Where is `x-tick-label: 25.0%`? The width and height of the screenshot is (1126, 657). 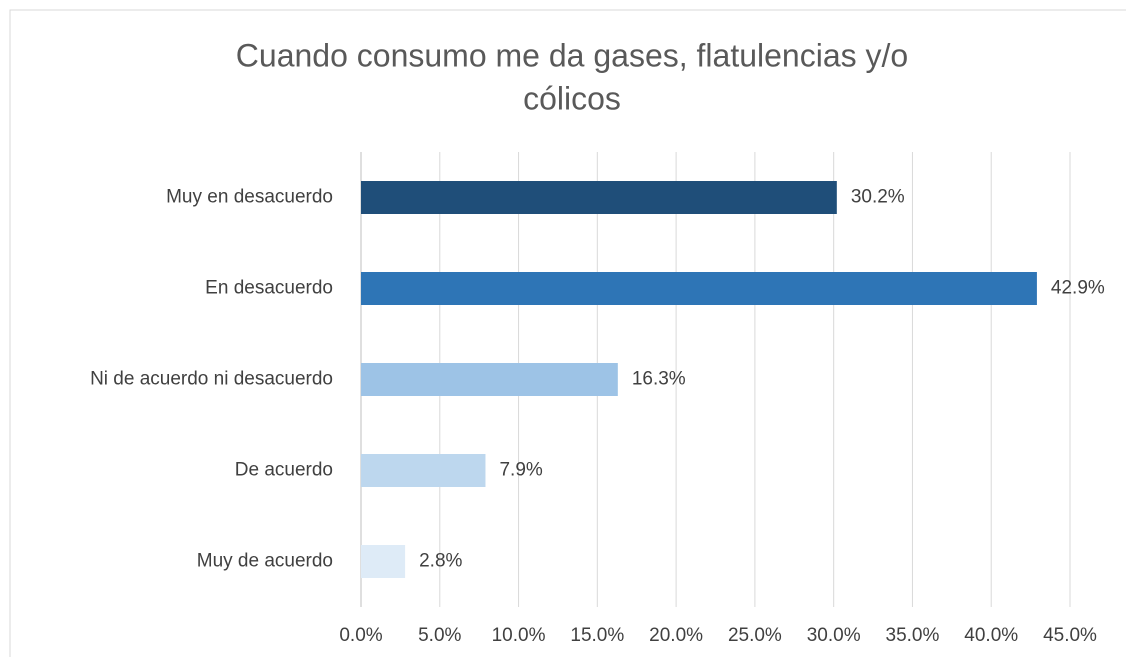
x-tick-label: 25.0% is located at coordinates (755, 635).